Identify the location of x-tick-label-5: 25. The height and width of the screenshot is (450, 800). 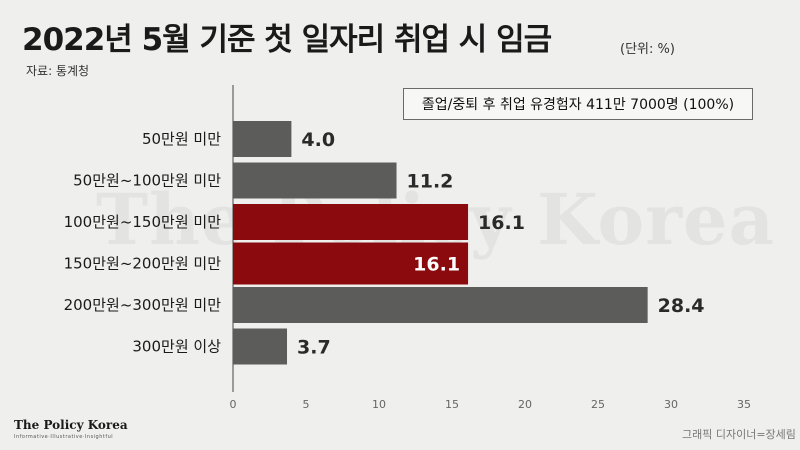
(598, 404).